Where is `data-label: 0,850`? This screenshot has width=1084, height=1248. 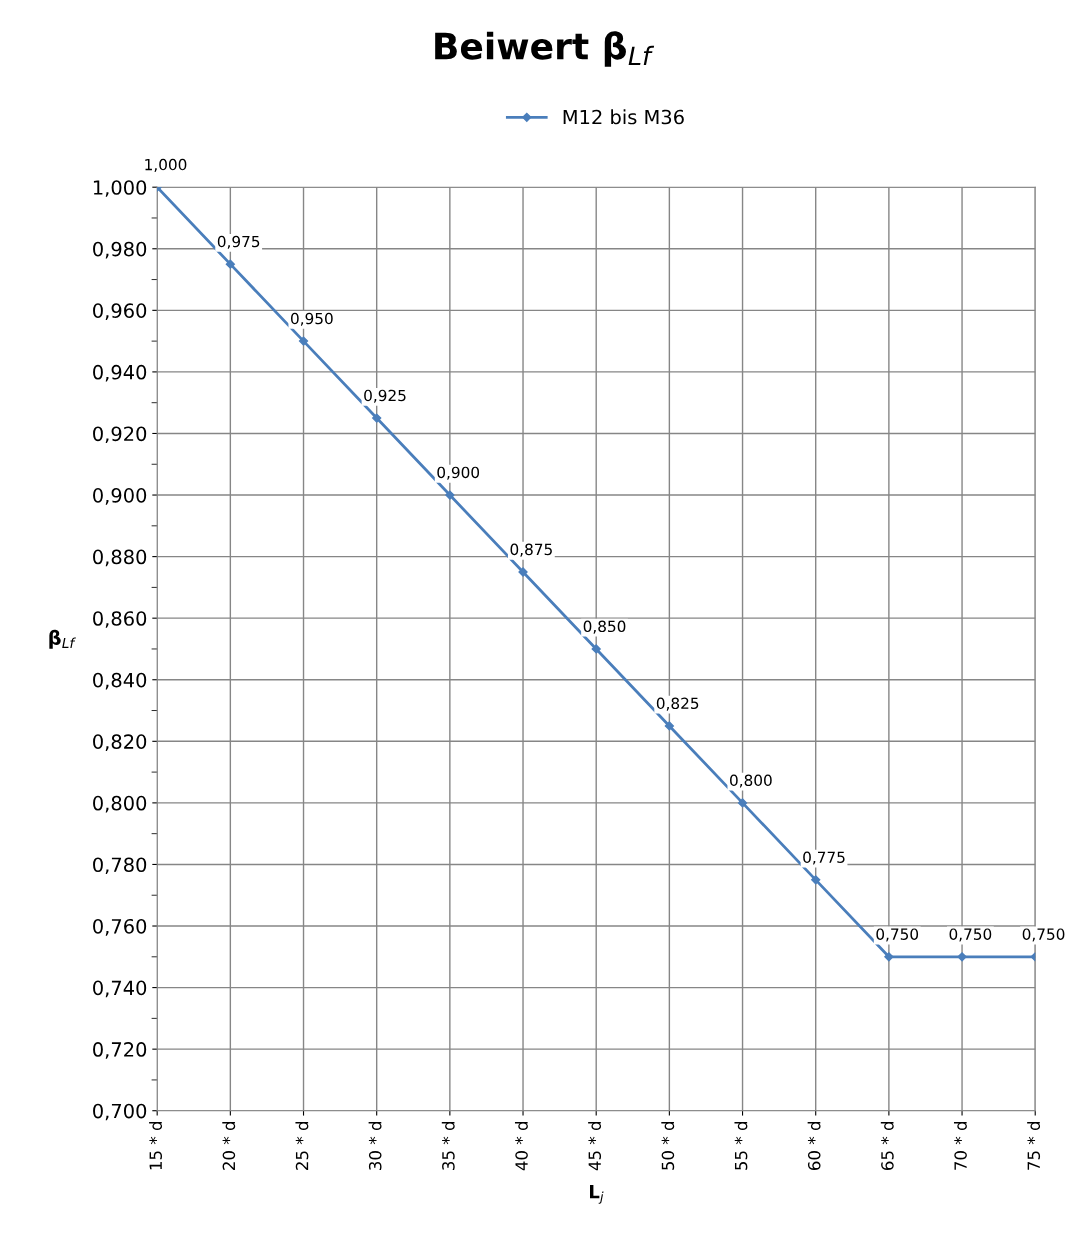
data-label: 0,850 is located at coordinates (604, 627).